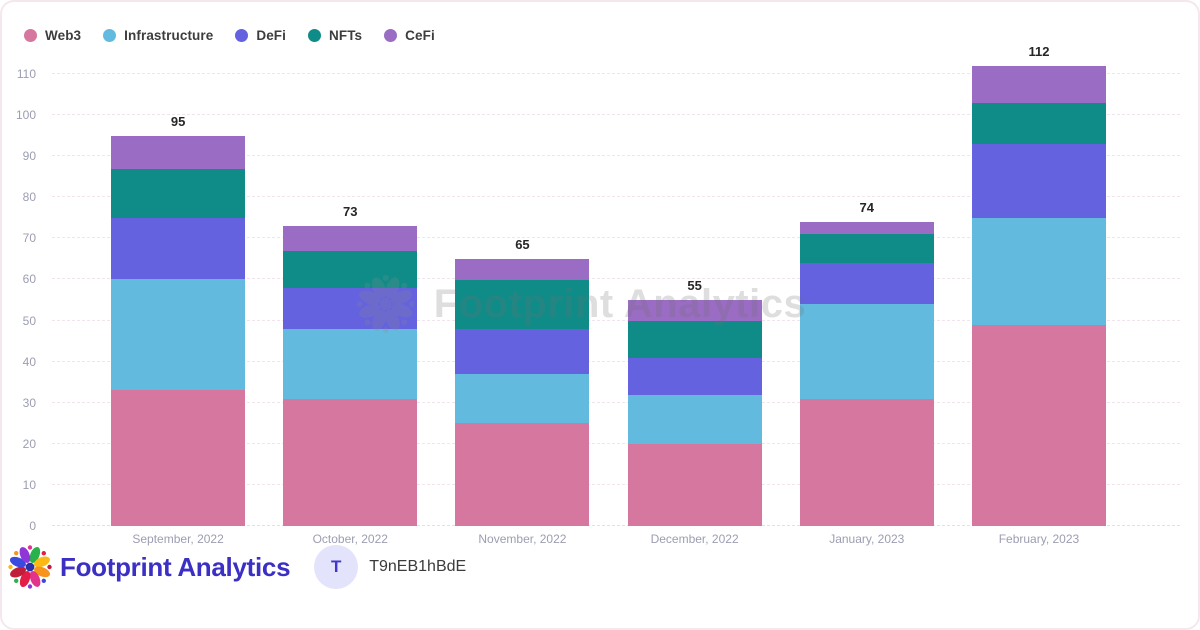 The width and height of the screenshot is (1200, 630). I want to click on legend-item-label: NFTs, so click(346, 35).